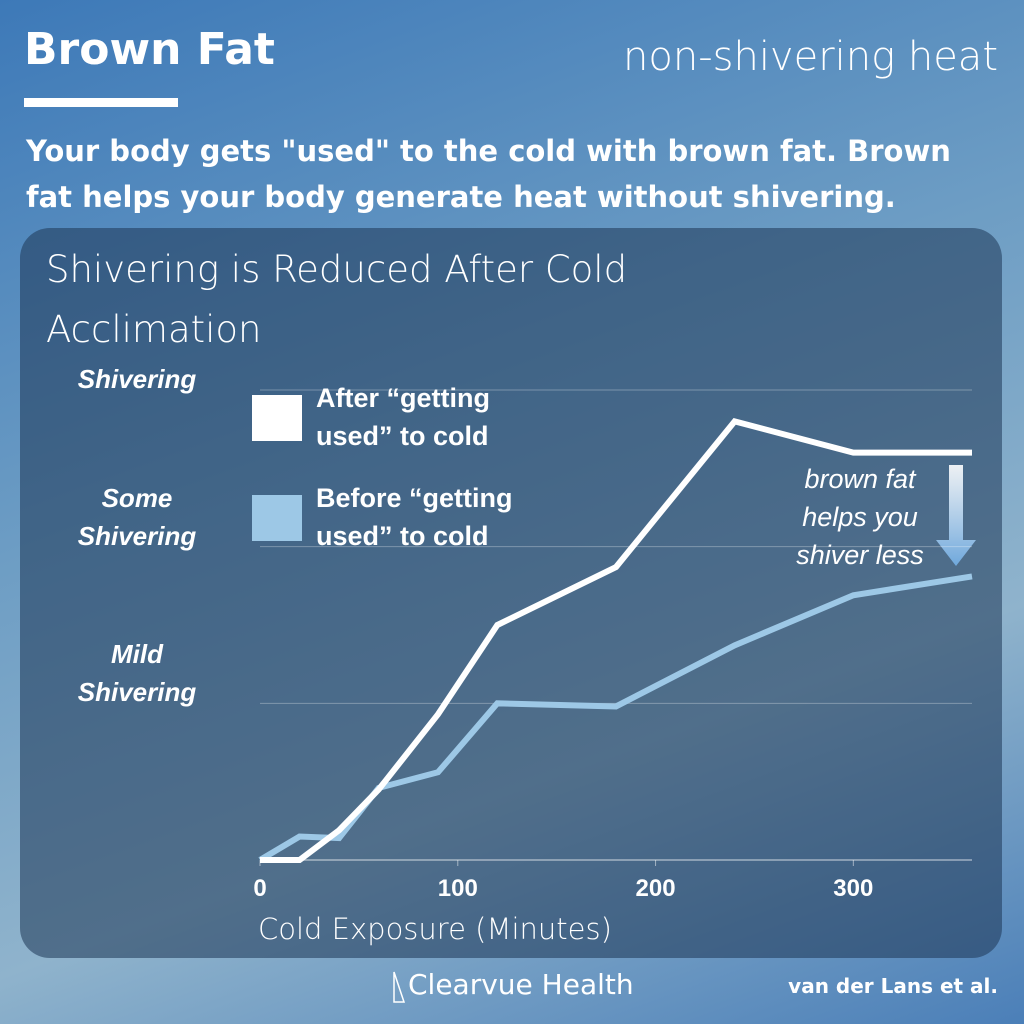  Describe the element at coordinates (149, 49) in the screenshot. I see `page-title: Brown Fat` at that location.